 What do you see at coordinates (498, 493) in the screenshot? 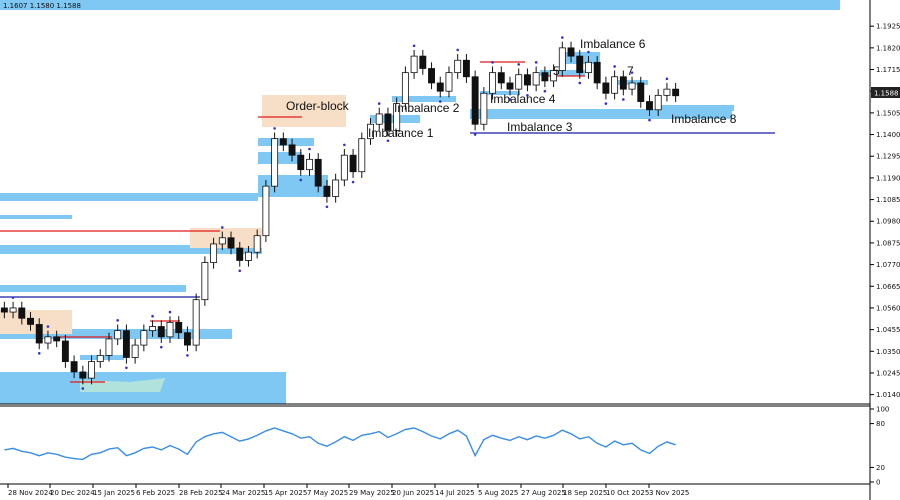
I see `time-tick-label-11: 5 Aug 2025` at bounding box center [498, 493].